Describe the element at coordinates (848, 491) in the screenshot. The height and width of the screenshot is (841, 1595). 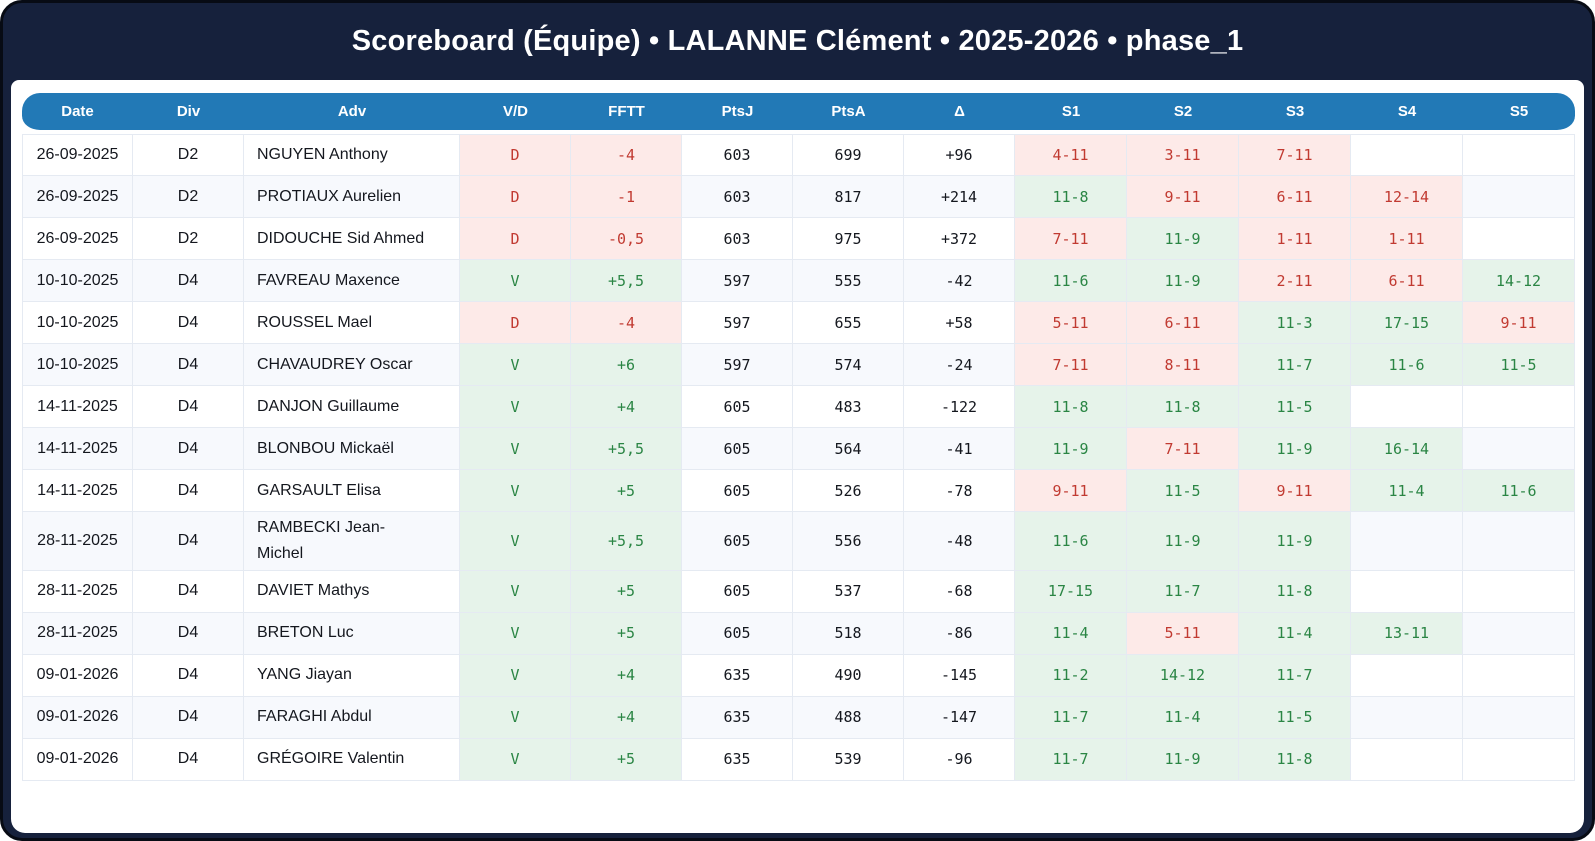
I see `cell-ptsa: 526` at that location.